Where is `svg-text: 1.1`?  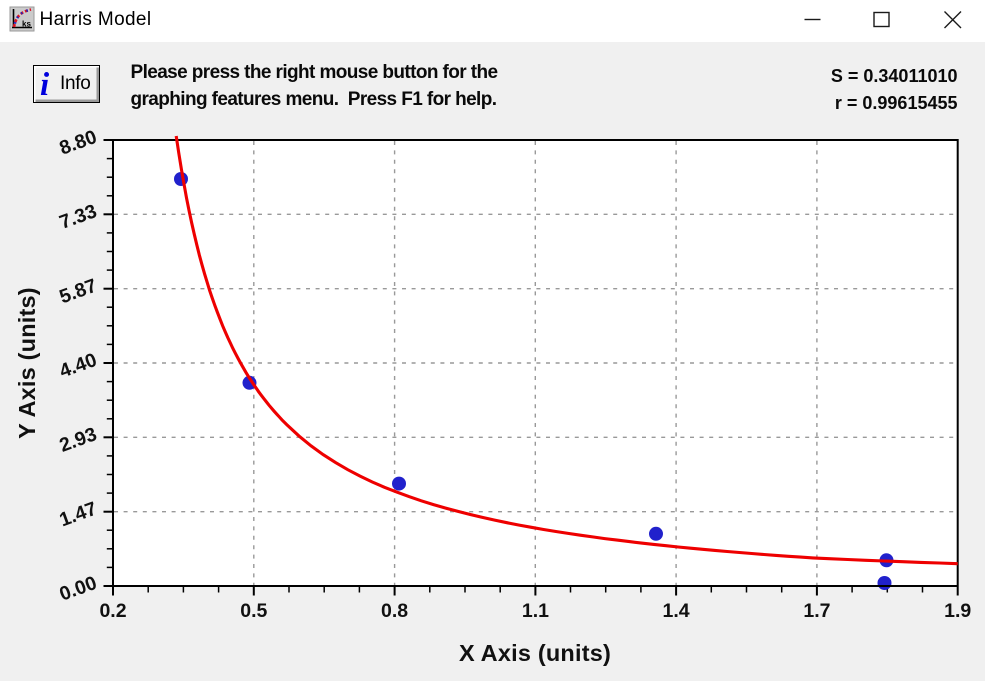 svg-text: 1.1 is located at coordinates (535, 611).